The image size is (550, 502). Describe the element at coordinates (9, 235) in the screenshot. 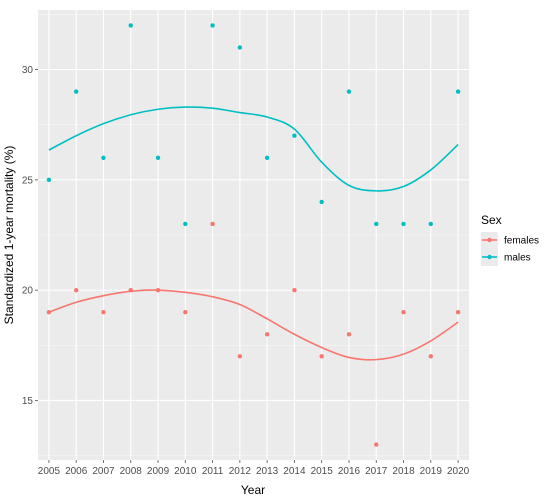

I see `y-axis-title: Standardized 1-year mortality (%)` at that location.